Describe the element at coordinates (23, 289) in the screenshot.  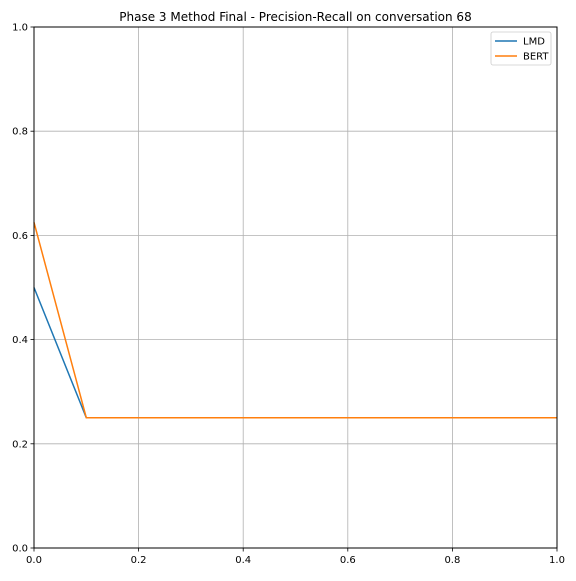
I see `y-axis-ticks: 0.0 0.2 0.4 0.6 0.8 1.0` at that location.